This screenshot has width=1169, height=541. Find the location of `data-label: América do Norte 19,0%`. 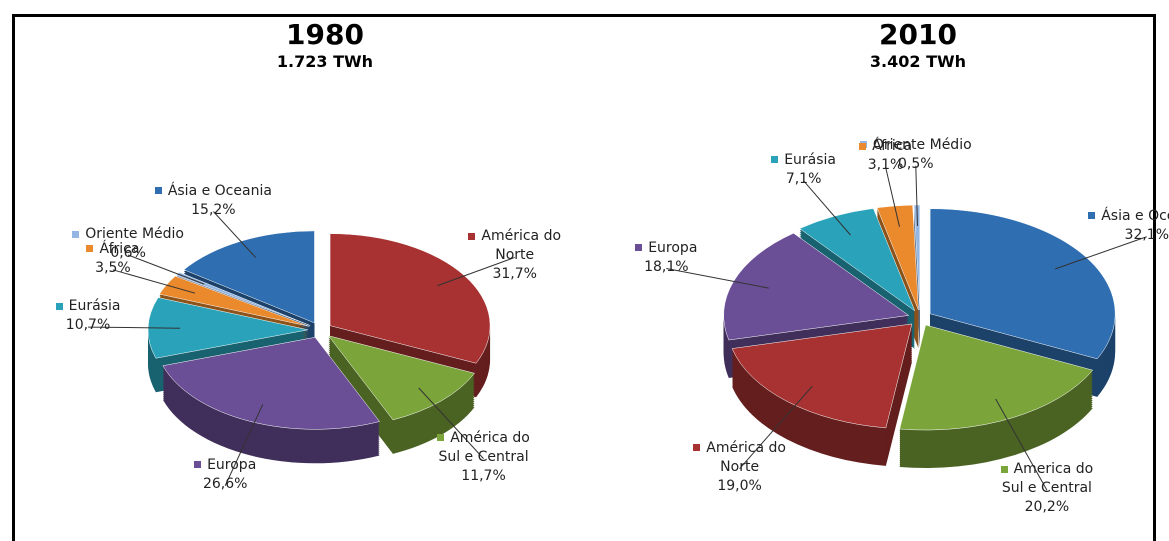

data-label: América do Norte 19,0% is located at coordinates (740, 467).